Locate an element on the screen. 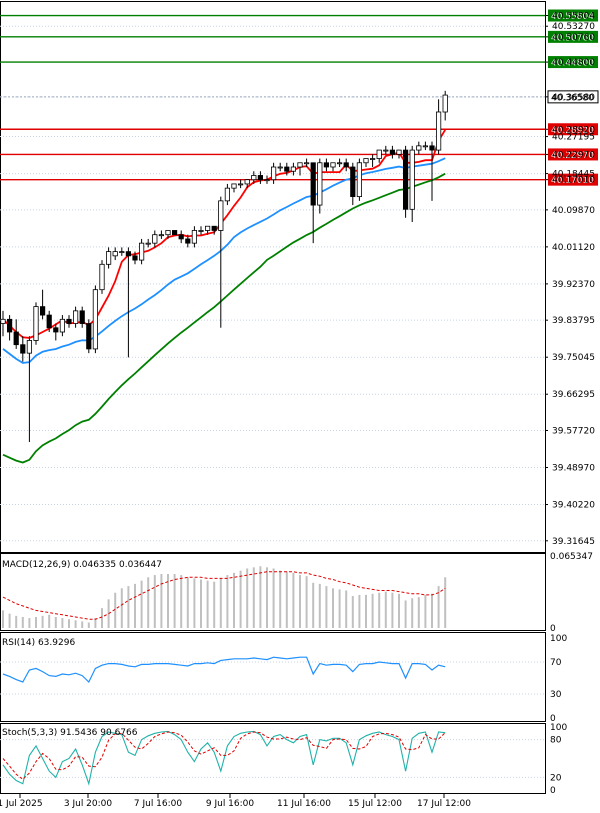 The image size is (600, 813). price-tick-label: 40.36580 is located at coordinates (573, 98).